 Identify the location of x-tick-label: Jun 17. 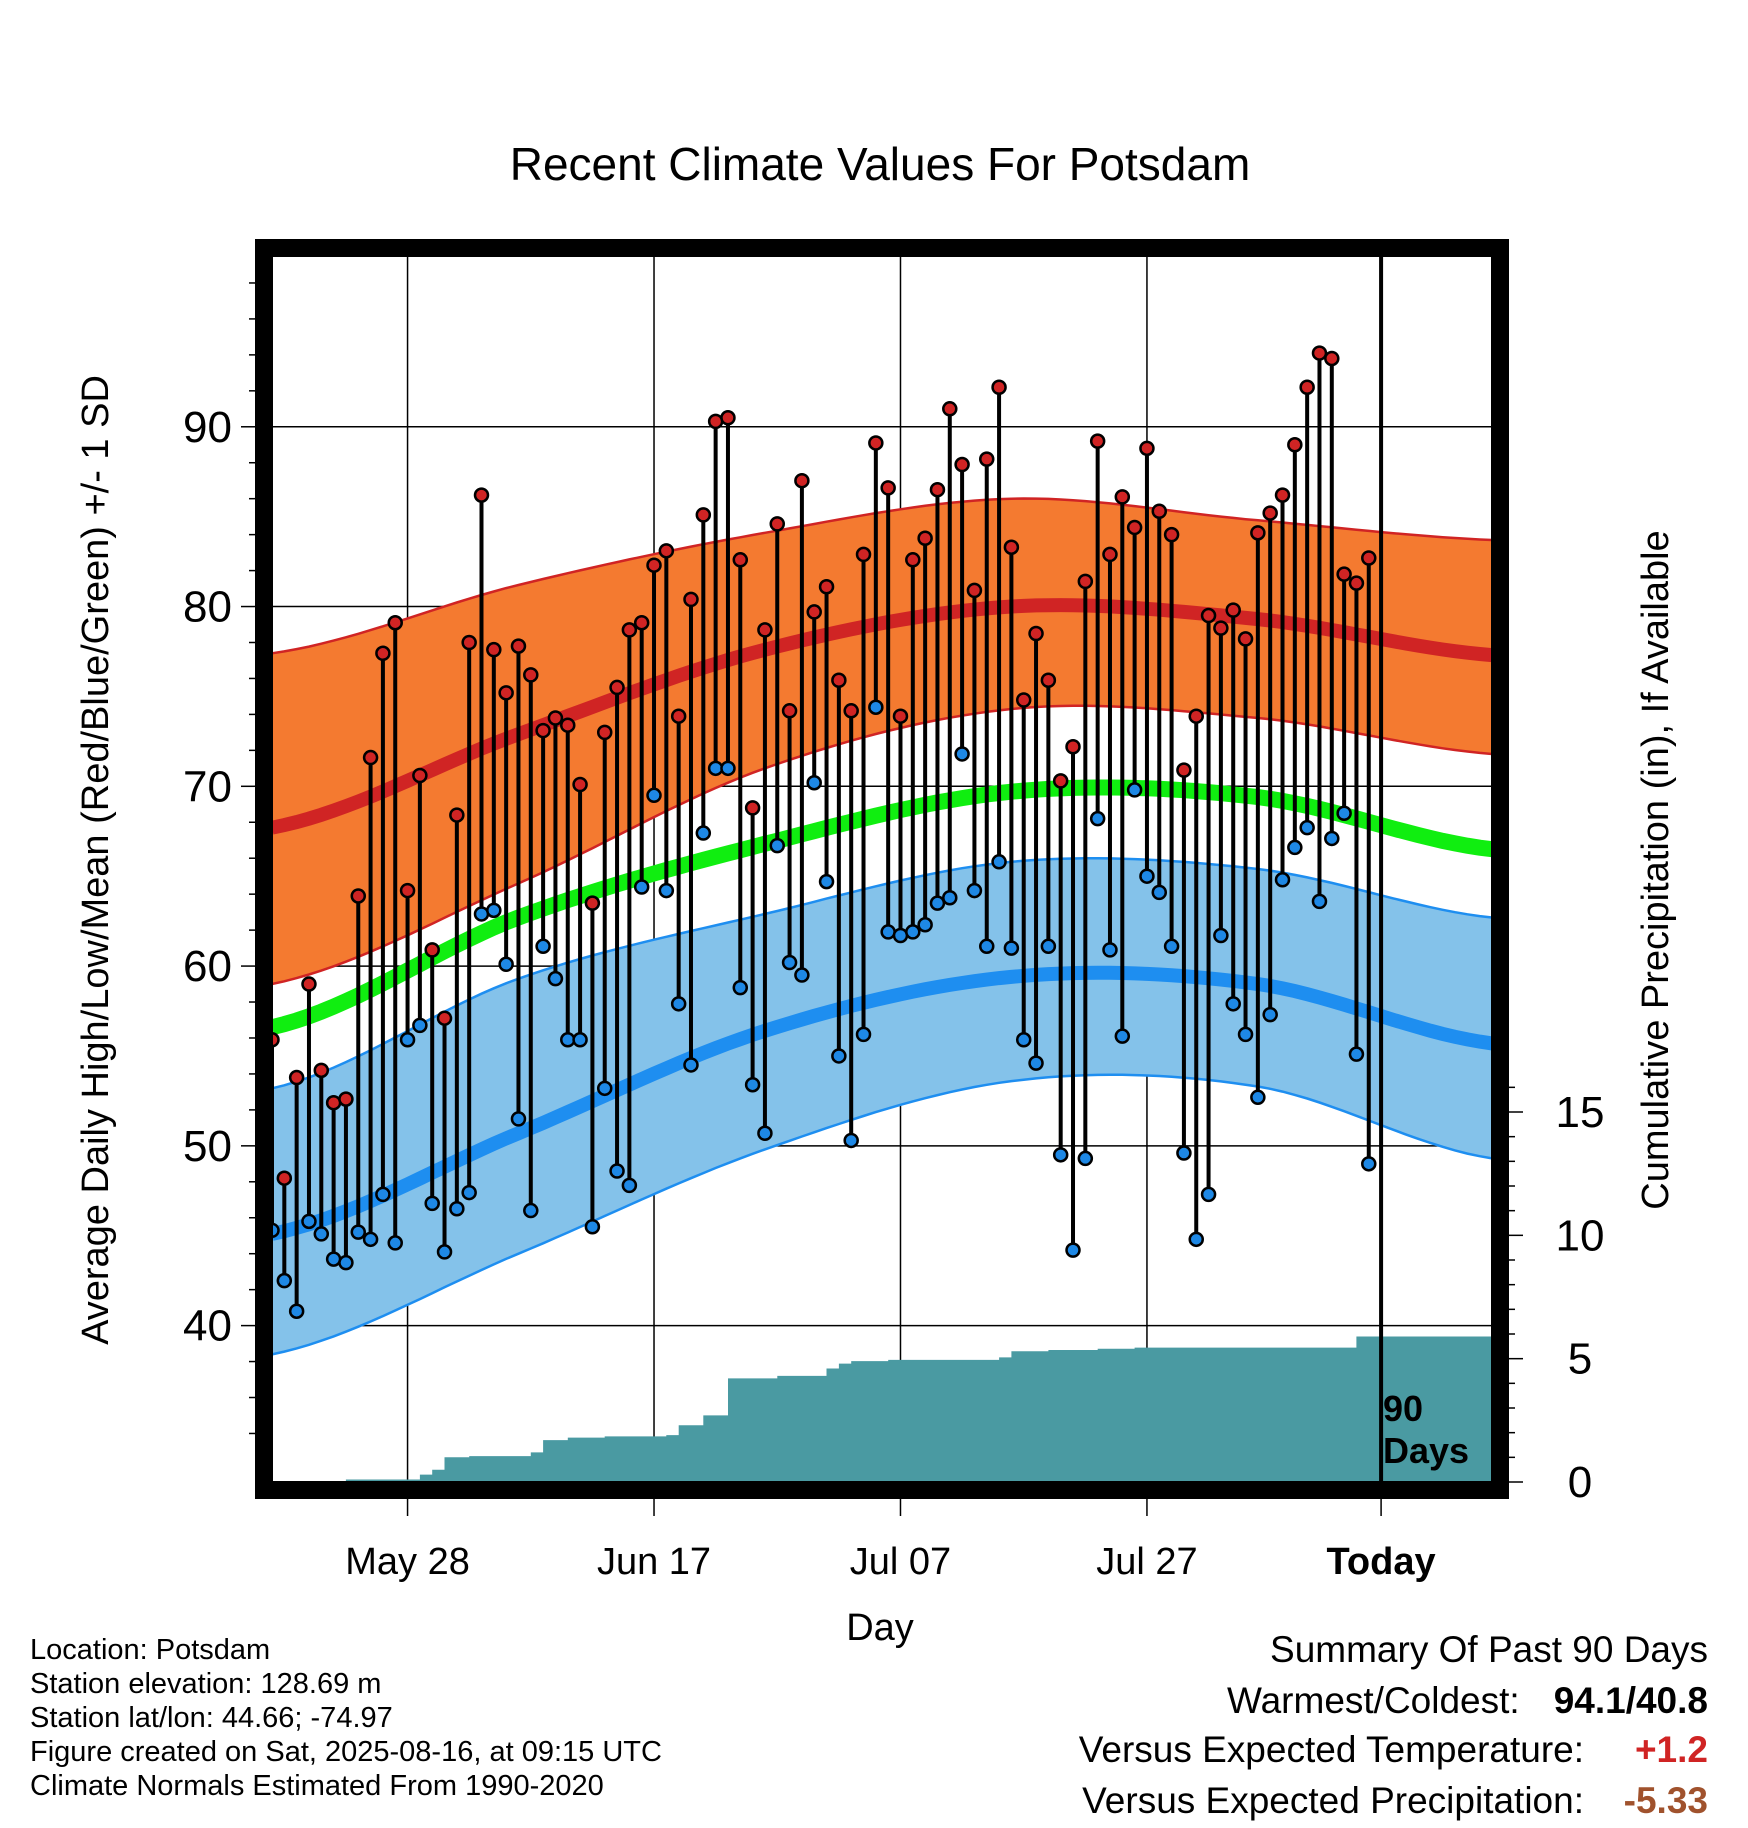
(654, 1562).